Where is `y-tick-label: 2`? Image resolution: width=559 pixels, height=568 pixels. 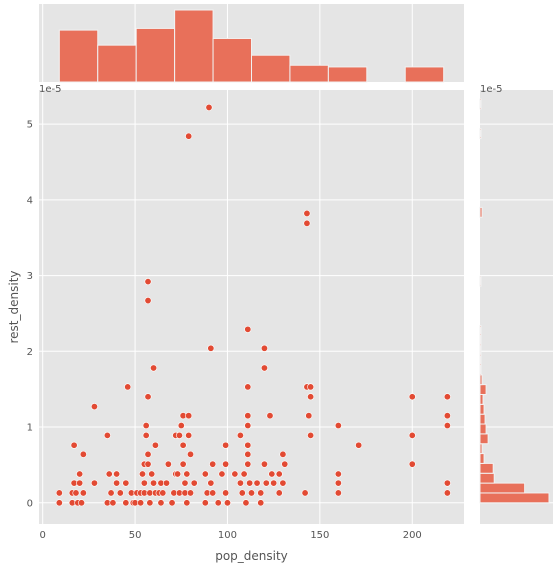
y-tick-label: 2 is located at coordinates (30, 352).